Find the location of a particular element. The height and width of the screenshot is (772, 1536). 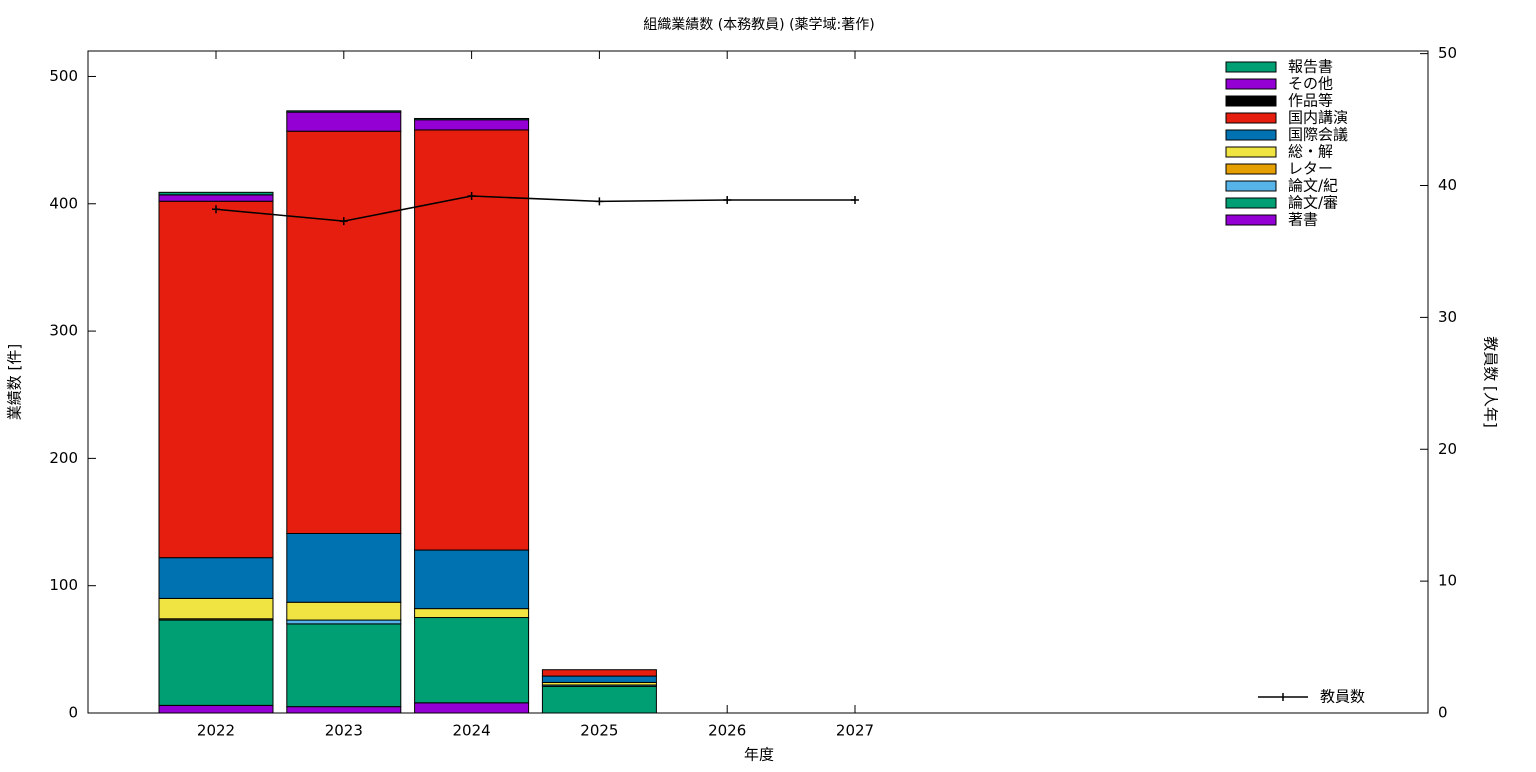

x-tick-label: 2024 is located at coordinates (472, 731).